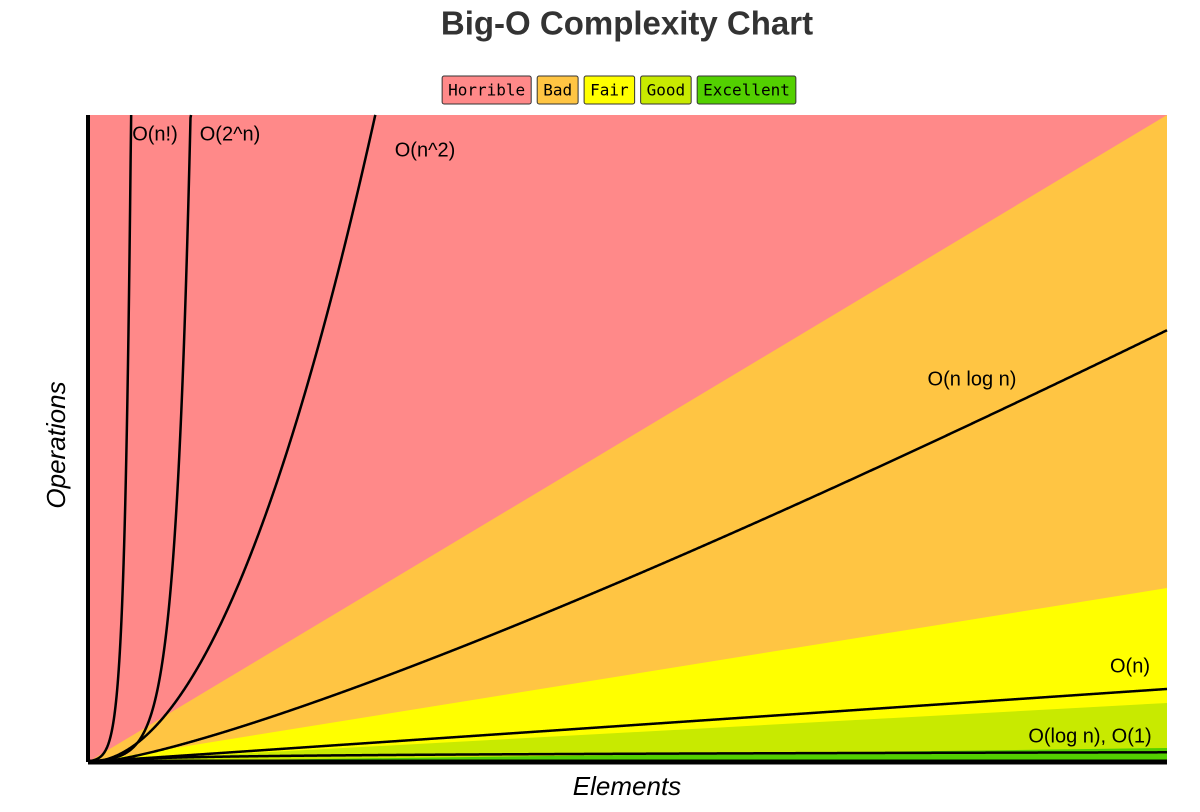  I want to click on legend-item: Bad, so click(557, 90).